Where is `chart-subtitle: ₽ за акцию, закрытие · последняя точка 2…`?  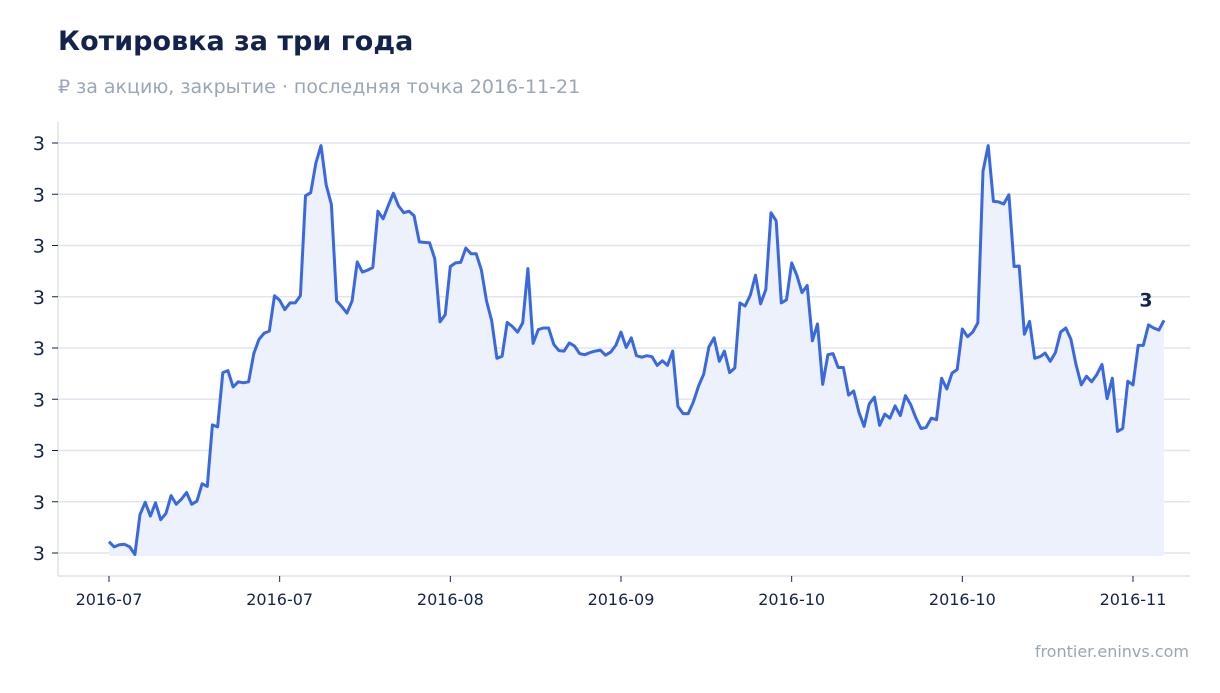 chart-subtitle: ₽ за акцию, закрытие · последняя точка 2… is located at coordinates (319, 87).